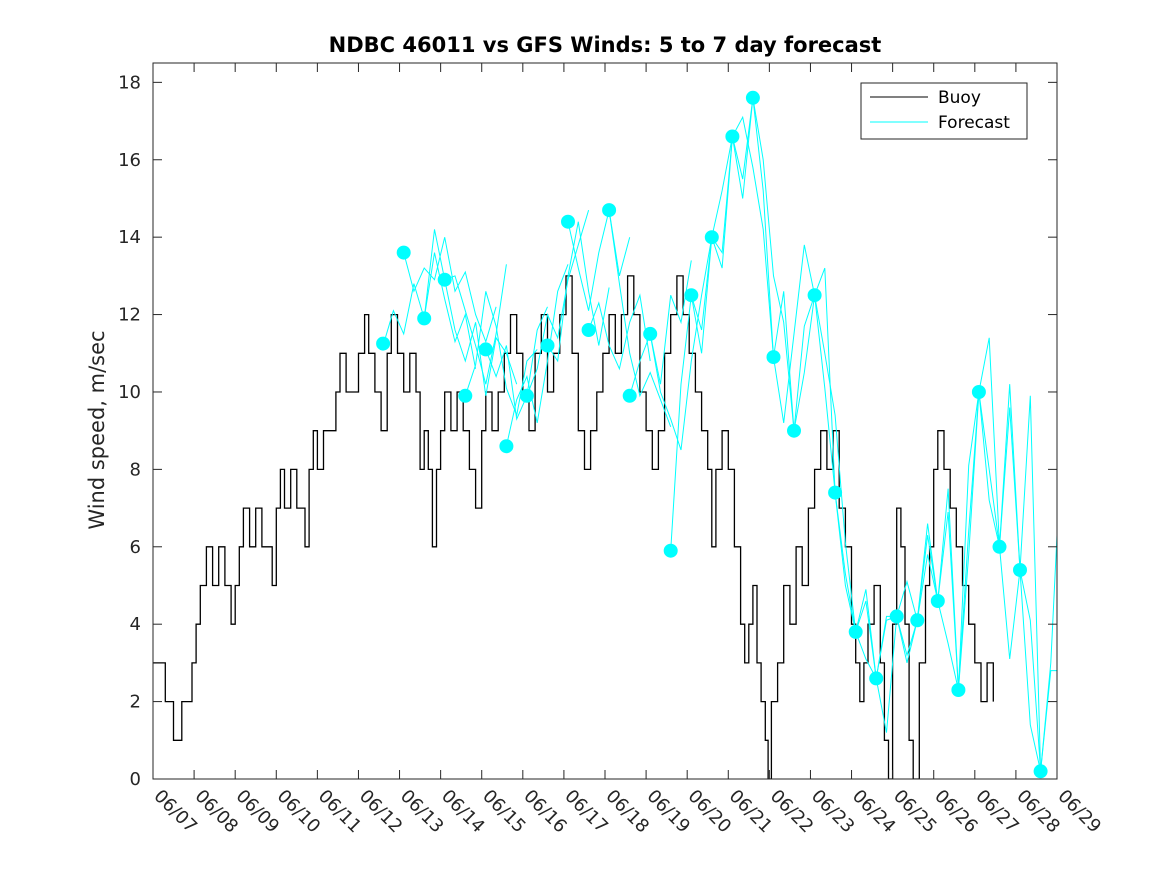 Image resolution: width=1167 pixels, height=875 pixels. I want to click on y-tick-label: 16, so click(129, 160).